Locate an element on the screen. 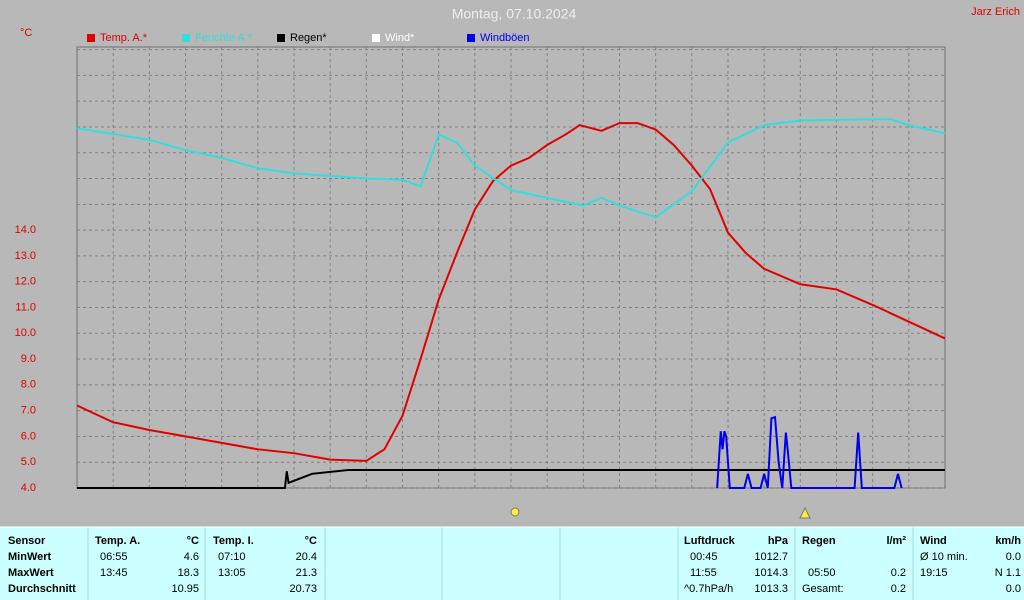 Image resolution: width=1024 pixels, height=600 pixels. legend-label: Regen* is located at coordinates (308, 38).